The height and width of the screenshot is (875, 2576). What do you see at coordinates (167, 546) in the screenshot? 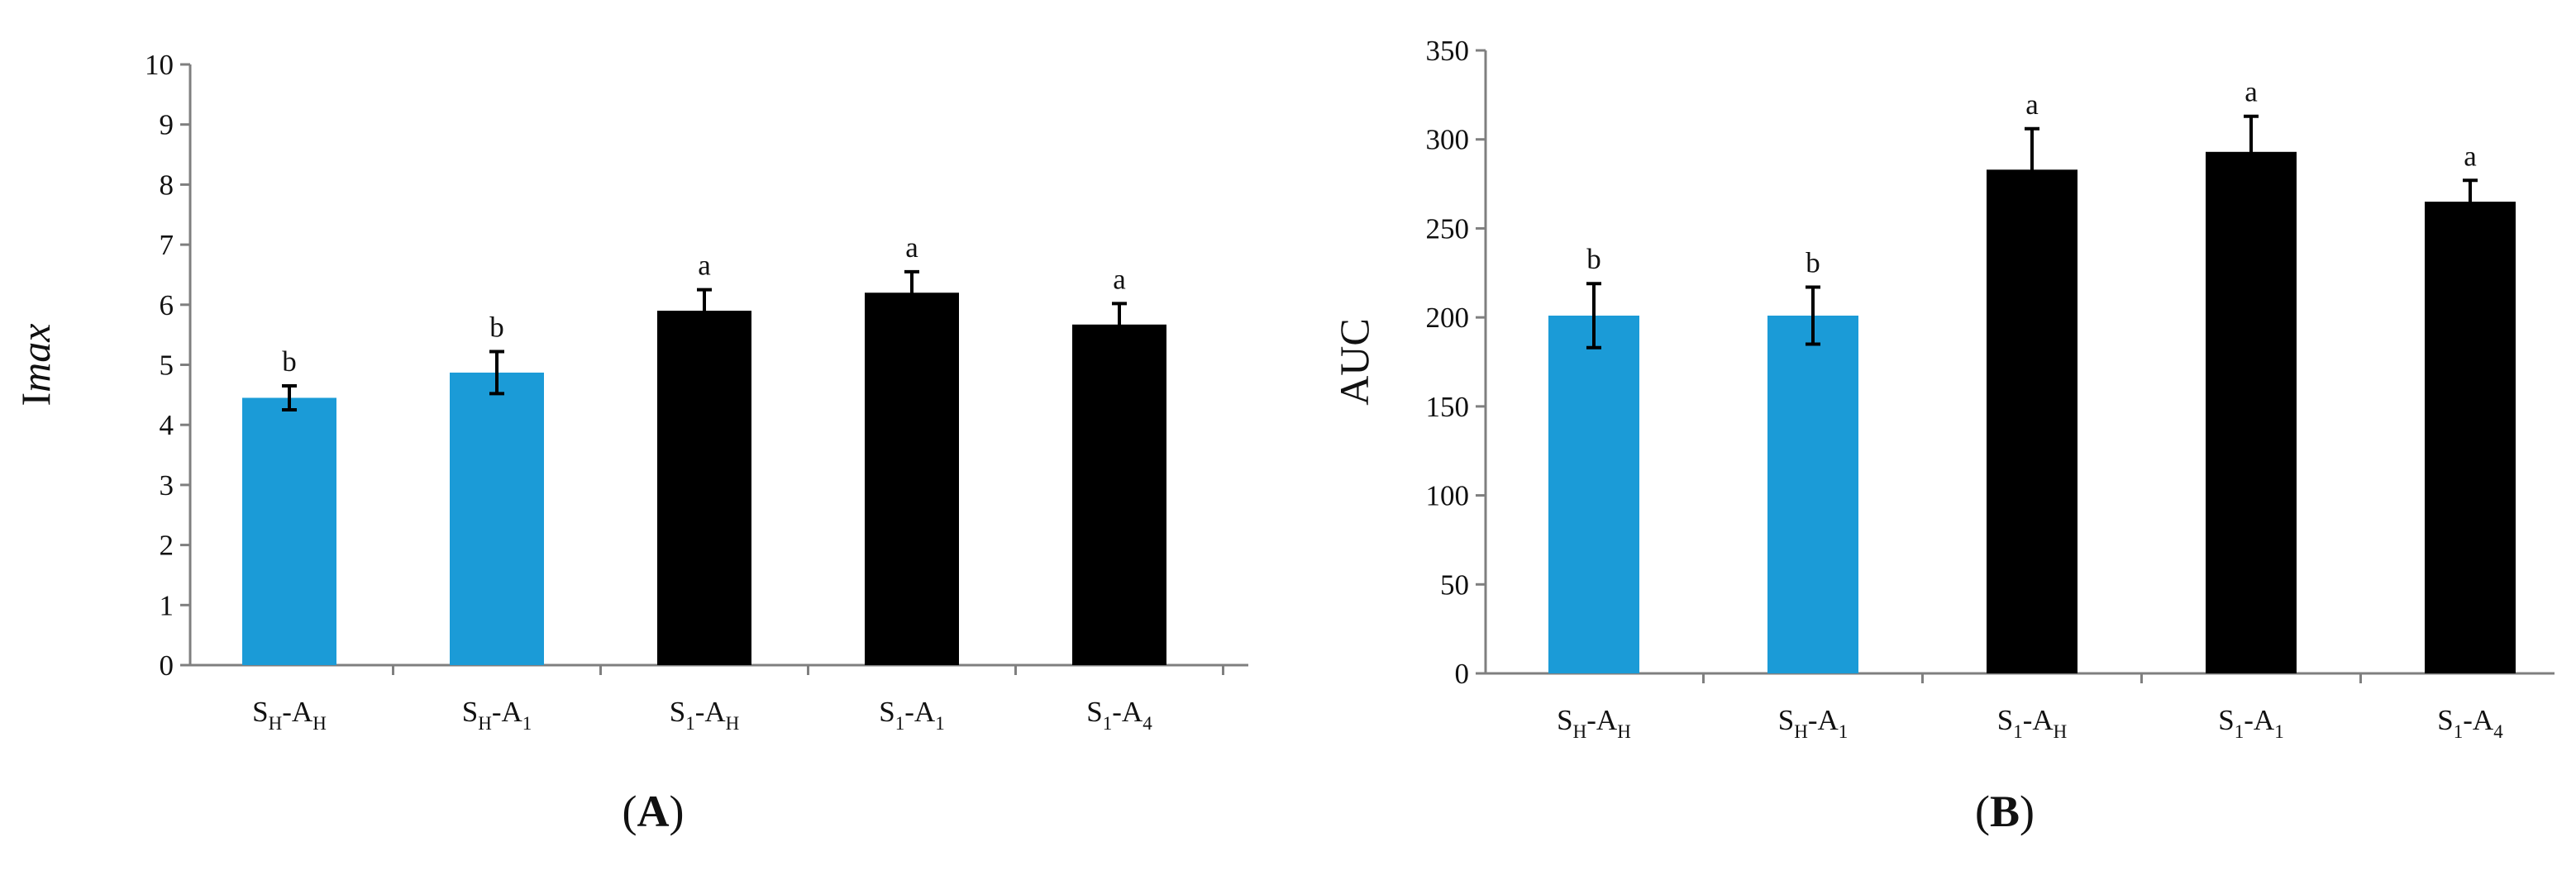
I see `y-tick-label: 2` at bounding box center [167, 546].